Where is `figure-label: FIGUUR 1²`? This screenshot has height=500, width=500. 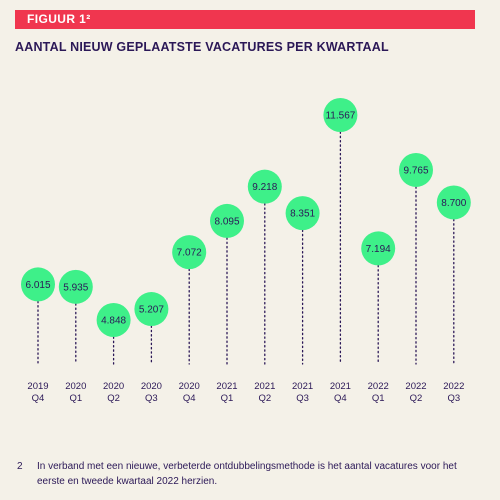
figure-label: FIGUUR 1² is located at coordinates (59, 19).